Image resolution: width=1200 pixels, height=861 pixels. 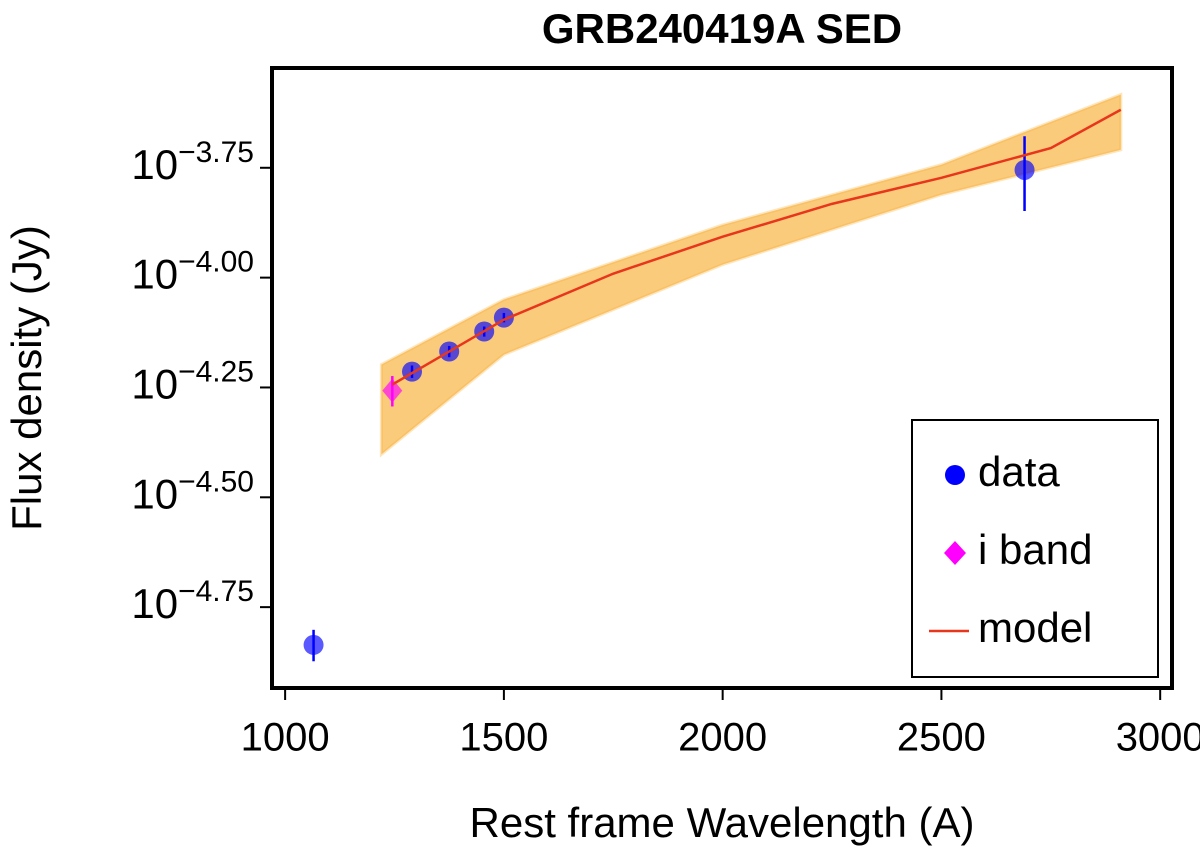 I want to click on chart-title: GRB240419A SED, so click(x=722, y=28).